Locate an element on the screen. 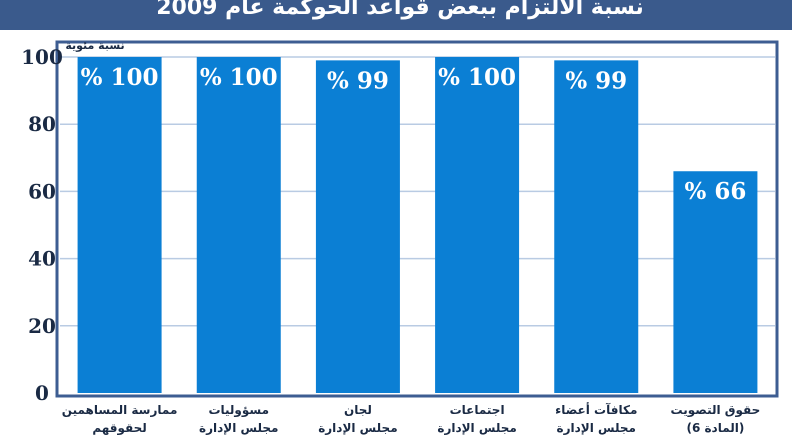 Image resolution: width=792 pixels, height=446 pixels. y-tick-label: 0 is located at coordinates (42, 393).